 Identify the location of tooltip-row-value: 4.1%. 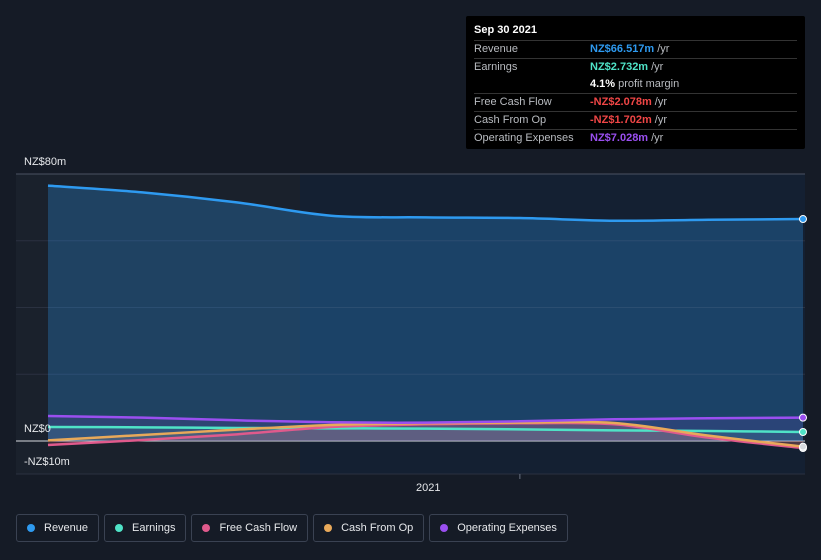
(603, 84).